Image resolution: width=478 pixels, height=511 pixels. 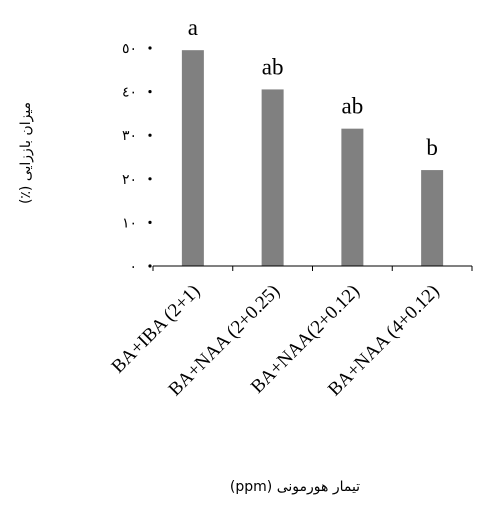 I want to click on significance-letter: a, so click(x=193, y=27).